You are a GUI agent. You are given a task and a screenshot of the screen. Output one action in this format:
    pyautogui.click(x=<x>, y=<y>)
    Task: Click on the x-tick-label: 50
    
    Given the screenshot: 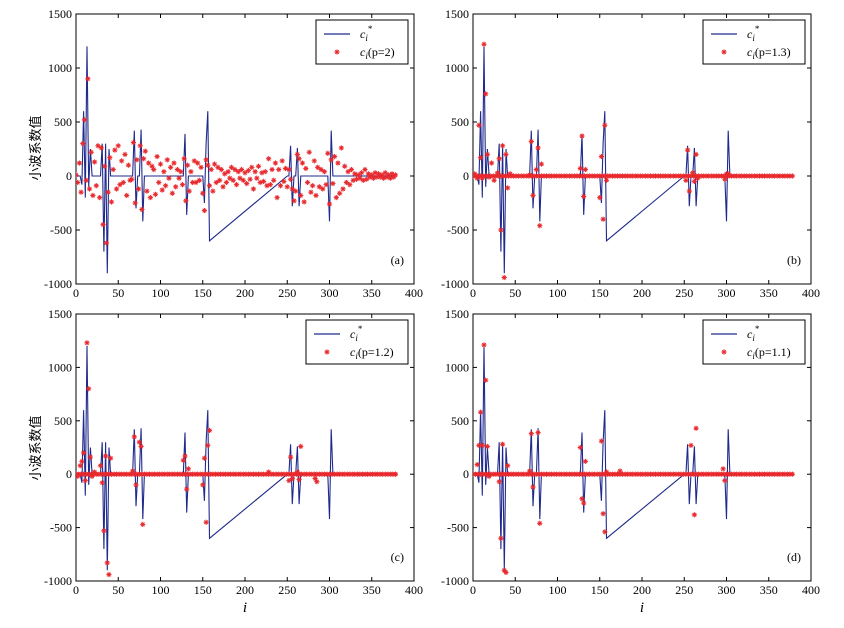 What is the action you would take?
    pyautogui.click(x=515, y=590)
    